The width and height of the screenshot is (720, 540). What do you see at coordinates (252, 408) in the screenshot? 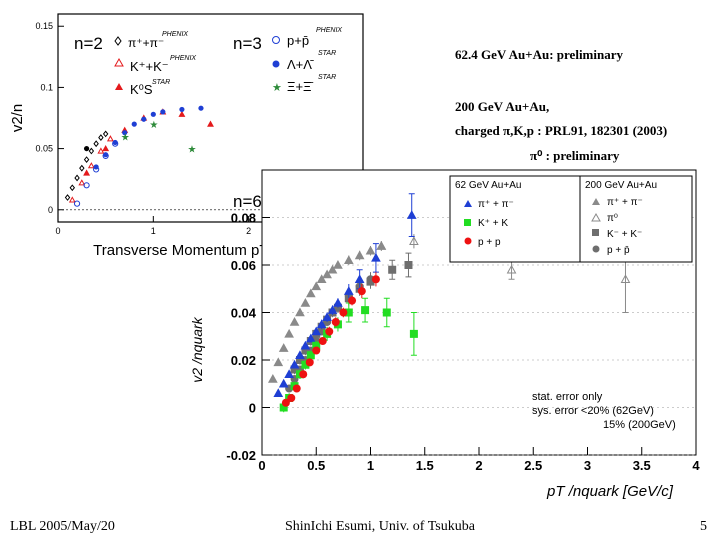
I see `main-y-tick-label: 0` at bounding box center [252, 408].